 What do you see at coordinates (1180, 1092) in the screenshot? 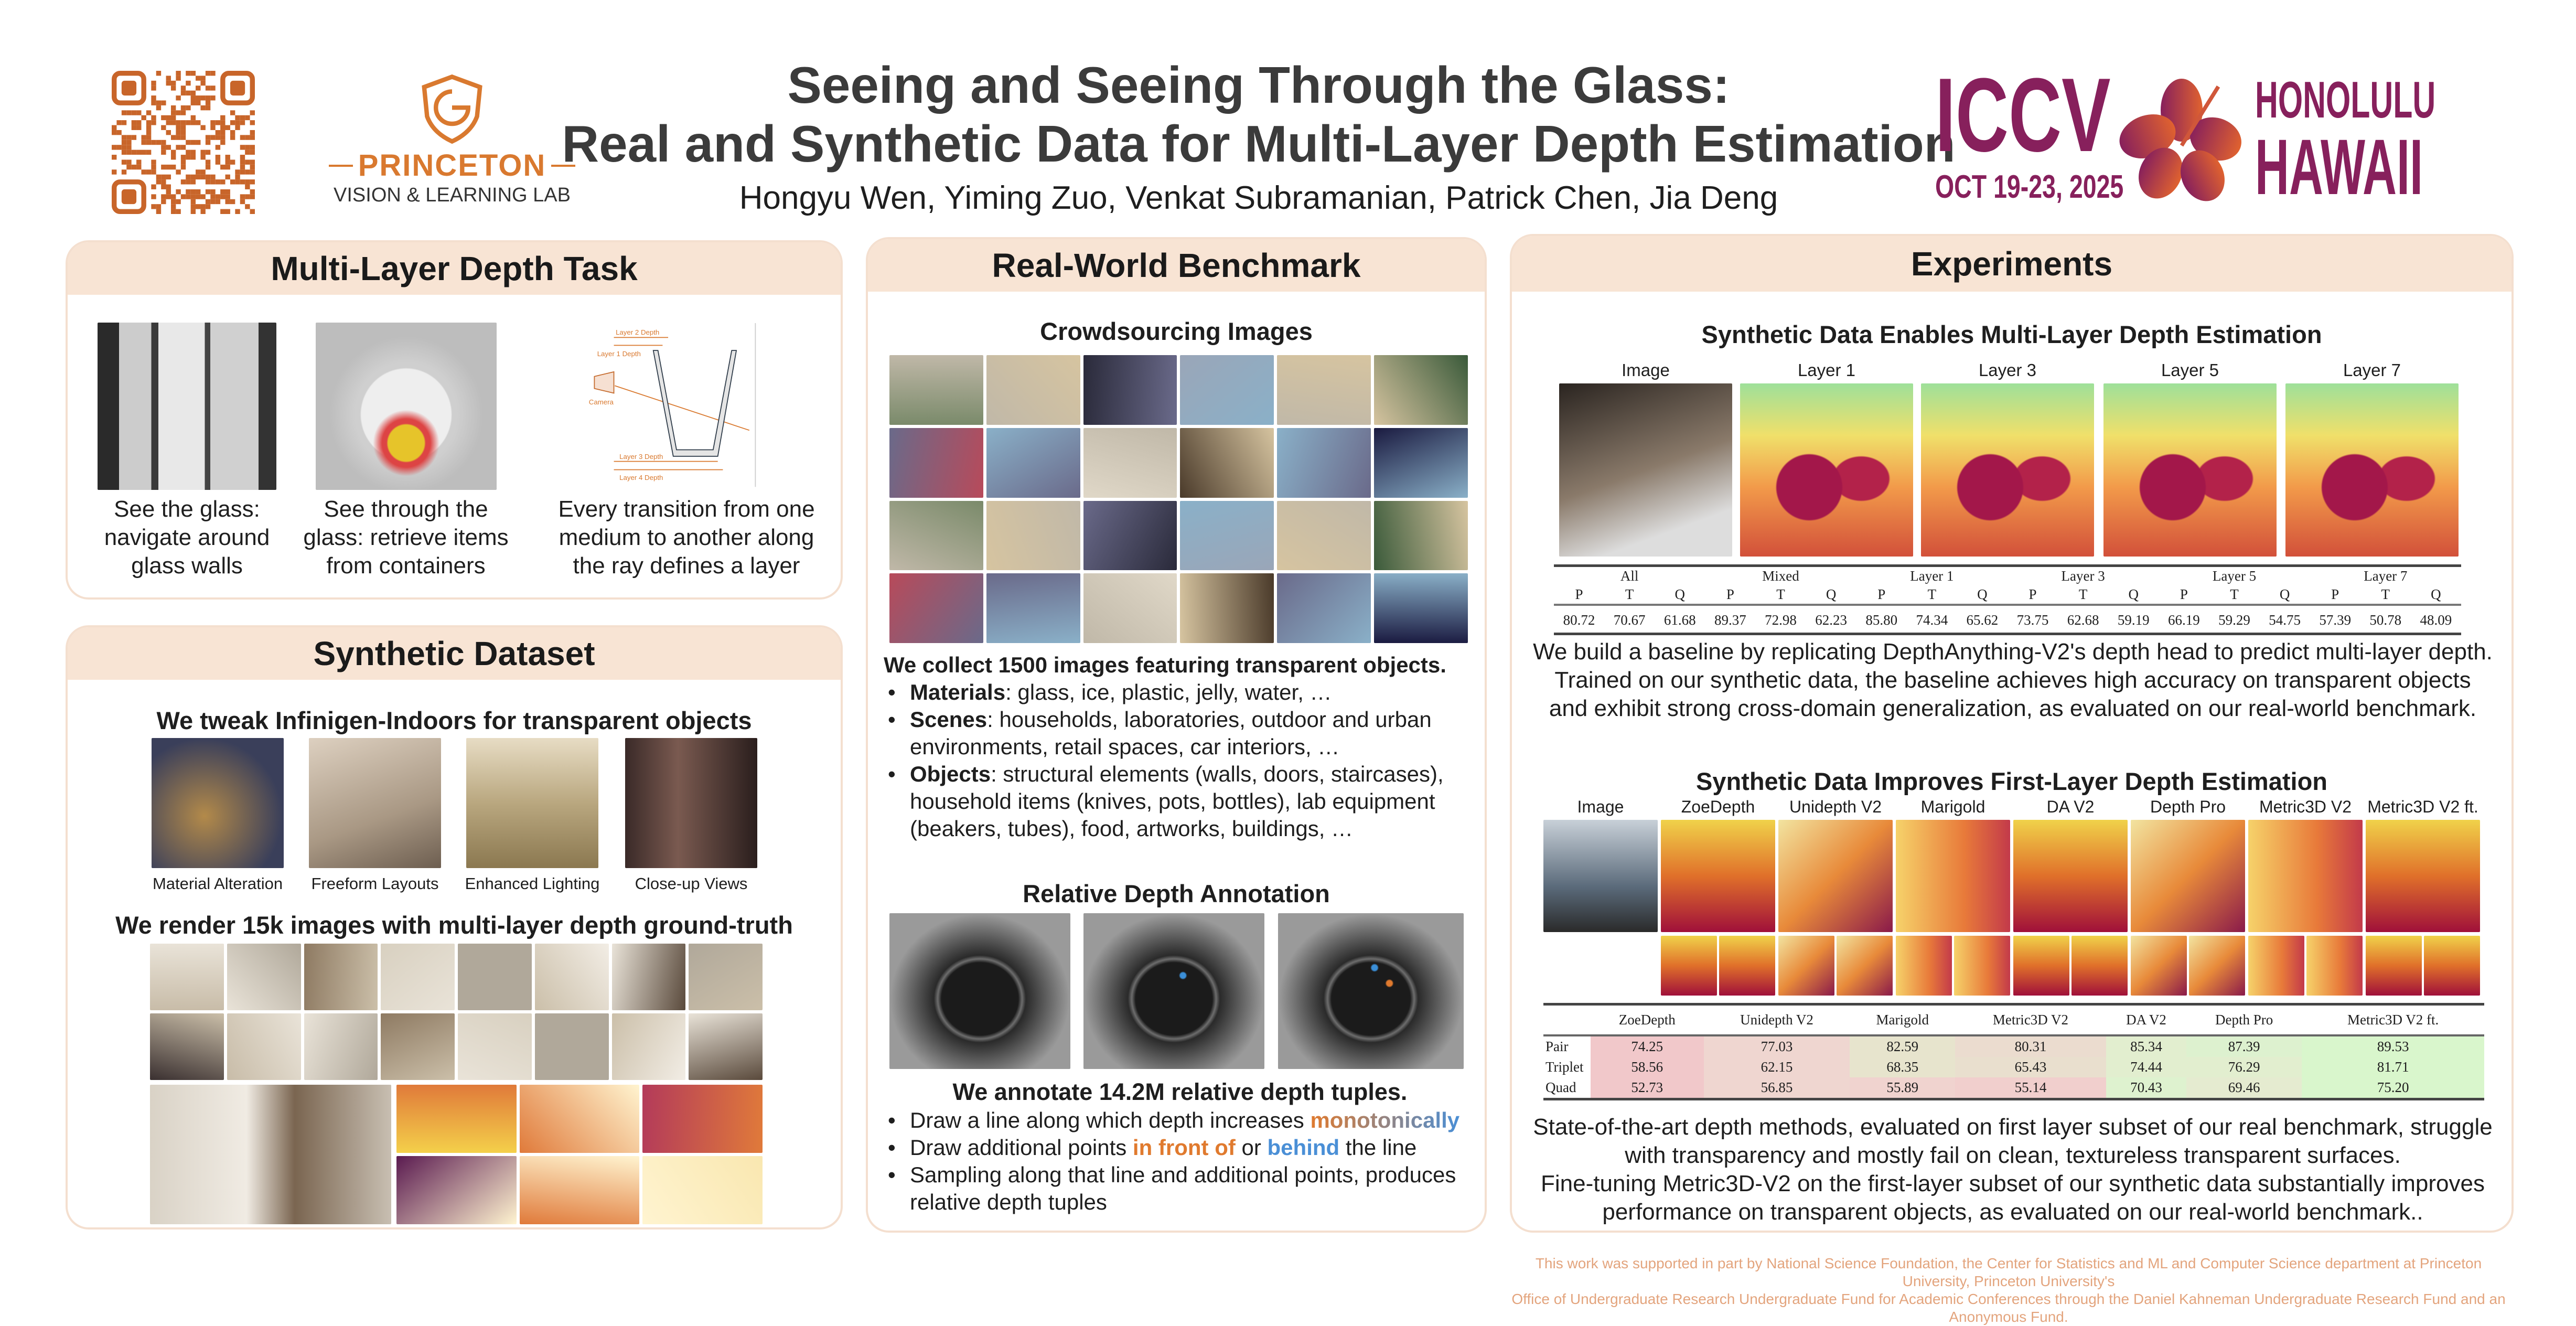
I see `annotate-statement: We annotate 14.2M relative depth tuples.` at bounding box center [1180, 1092].